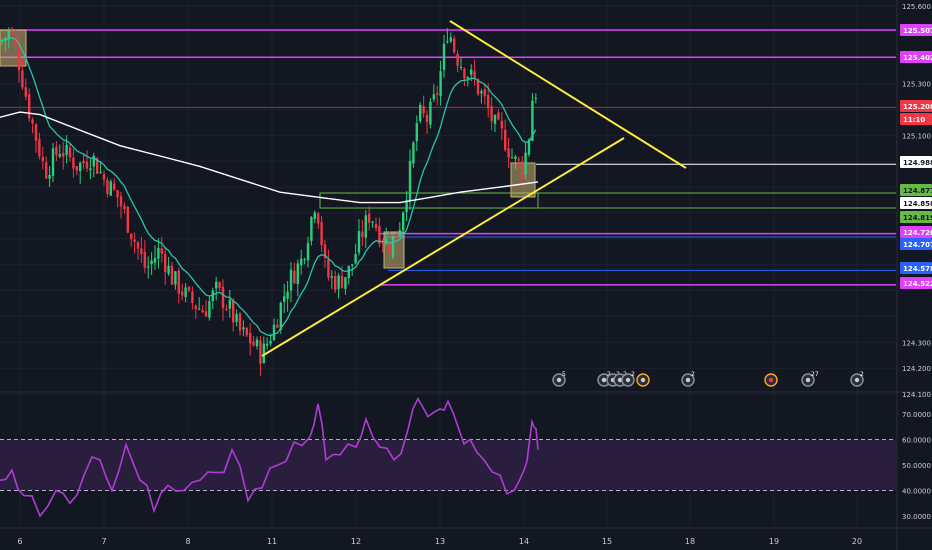 The width and height of the screenshot is (932, 550). What do you see at coordinates (916, 268) in the screenshot?
I see `price-tag: 124.578` at bounding box center [916, 268].